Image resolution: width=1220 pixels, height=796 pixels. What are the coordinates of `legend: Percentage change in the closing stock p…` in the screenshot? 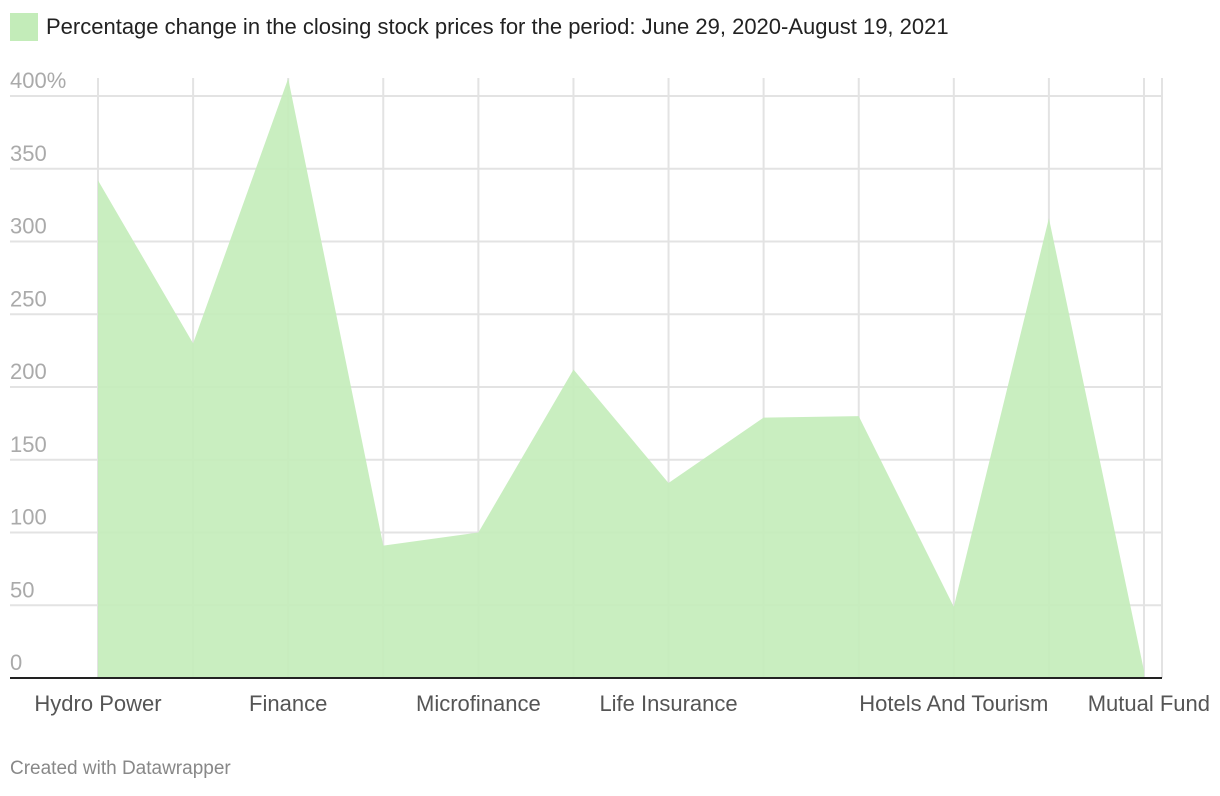 It's located at (479, 27).